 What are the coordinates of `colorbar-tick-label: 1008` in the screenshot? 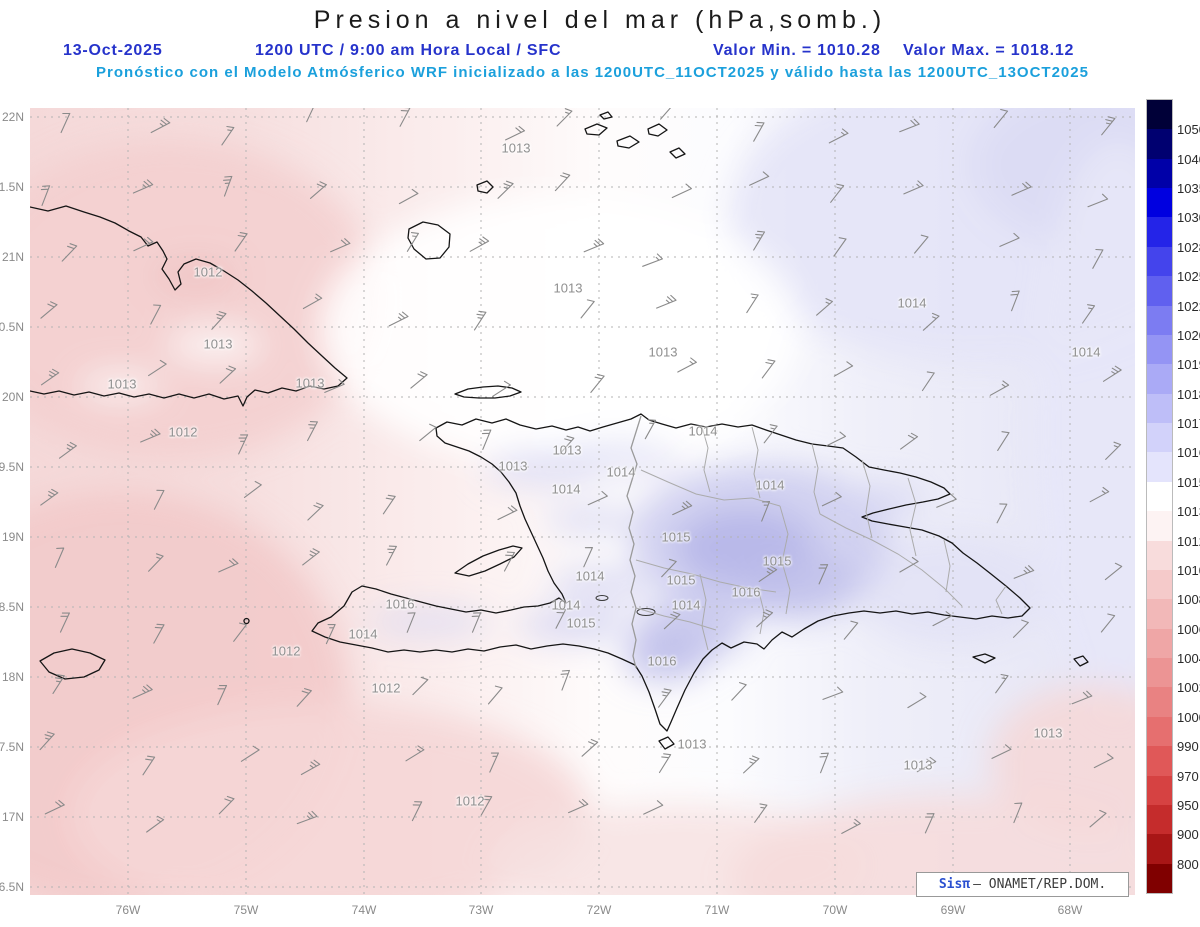 It's located at (1188, 600).